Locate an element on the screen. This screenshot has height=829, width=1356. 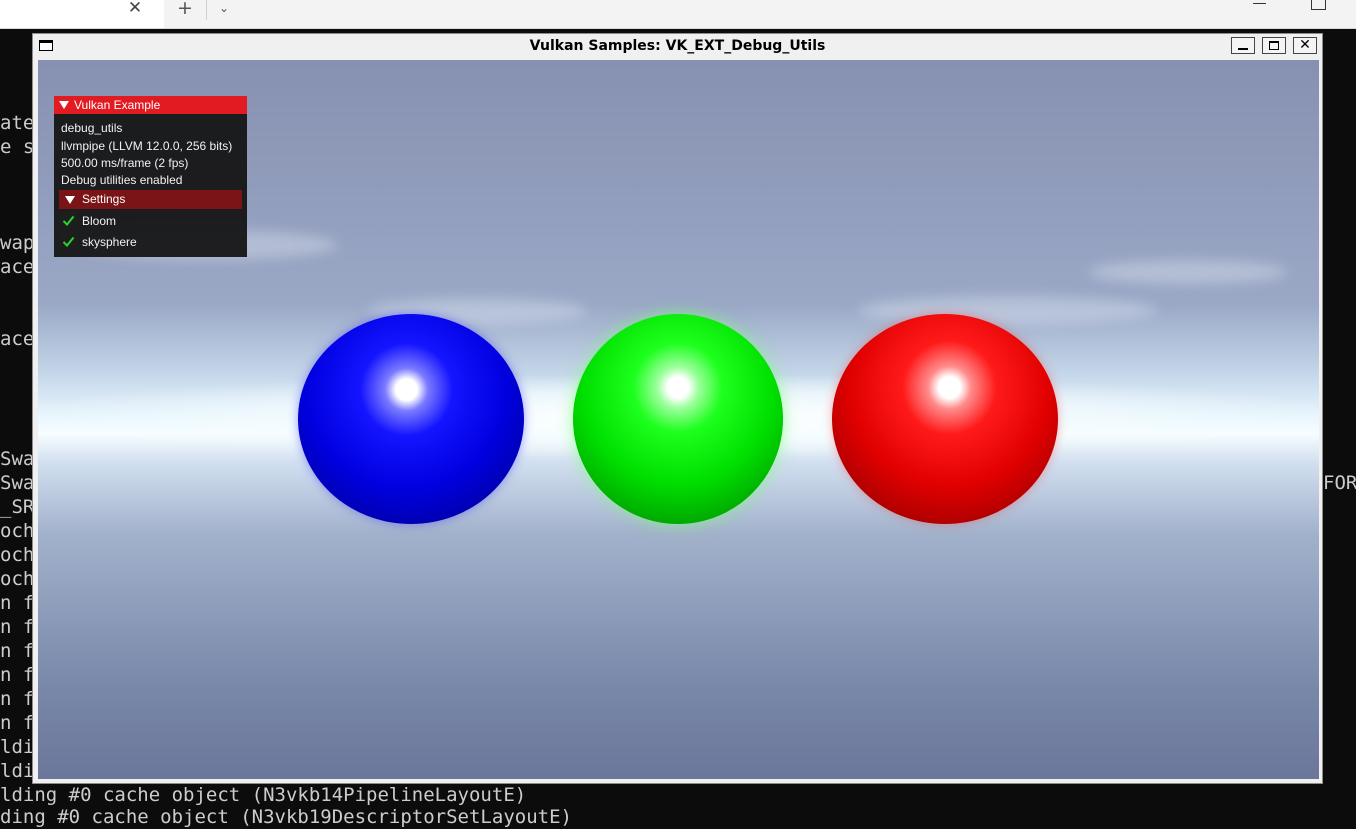
tab-divider is located at coordinates (206, 10).